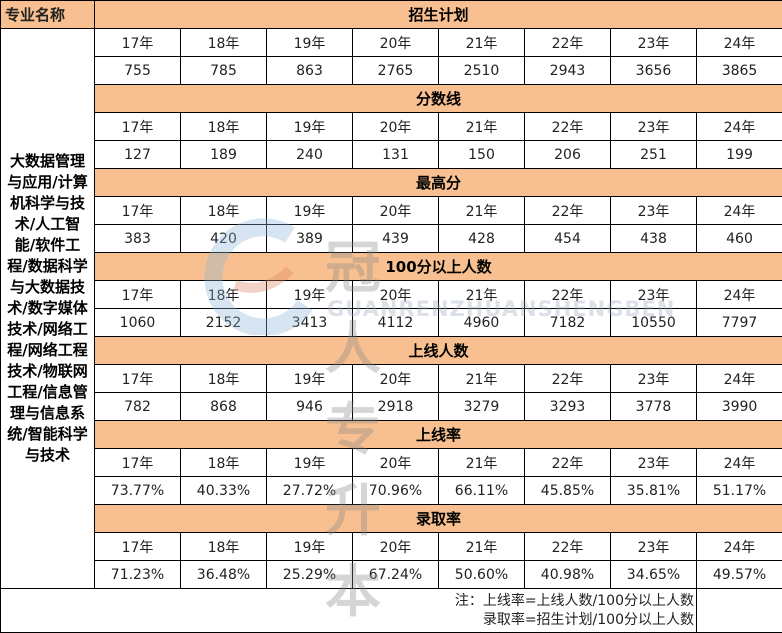 Image resolution: width=782 pixels, height=633 pixels. Describe the element at coordinates (395, 70) in the screenshot. I see `value-cell: 2765` at that location.